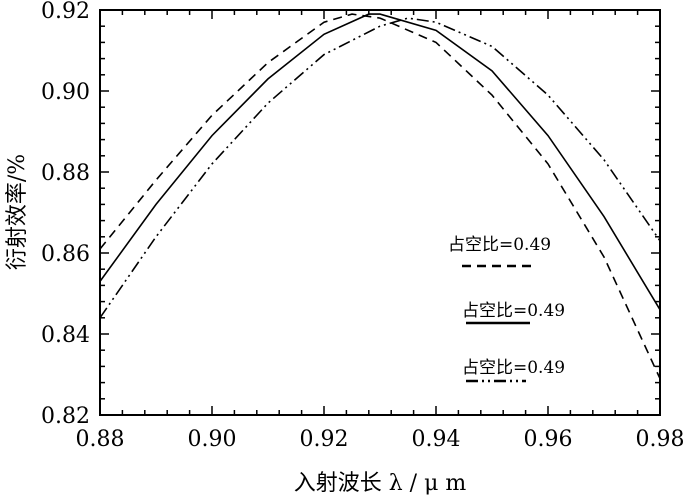 This screenshot has width=700, height=500. Describe the element at coordinates (65, 92) in the screenshot. I see `y-tick-label: 0.90` at that location.